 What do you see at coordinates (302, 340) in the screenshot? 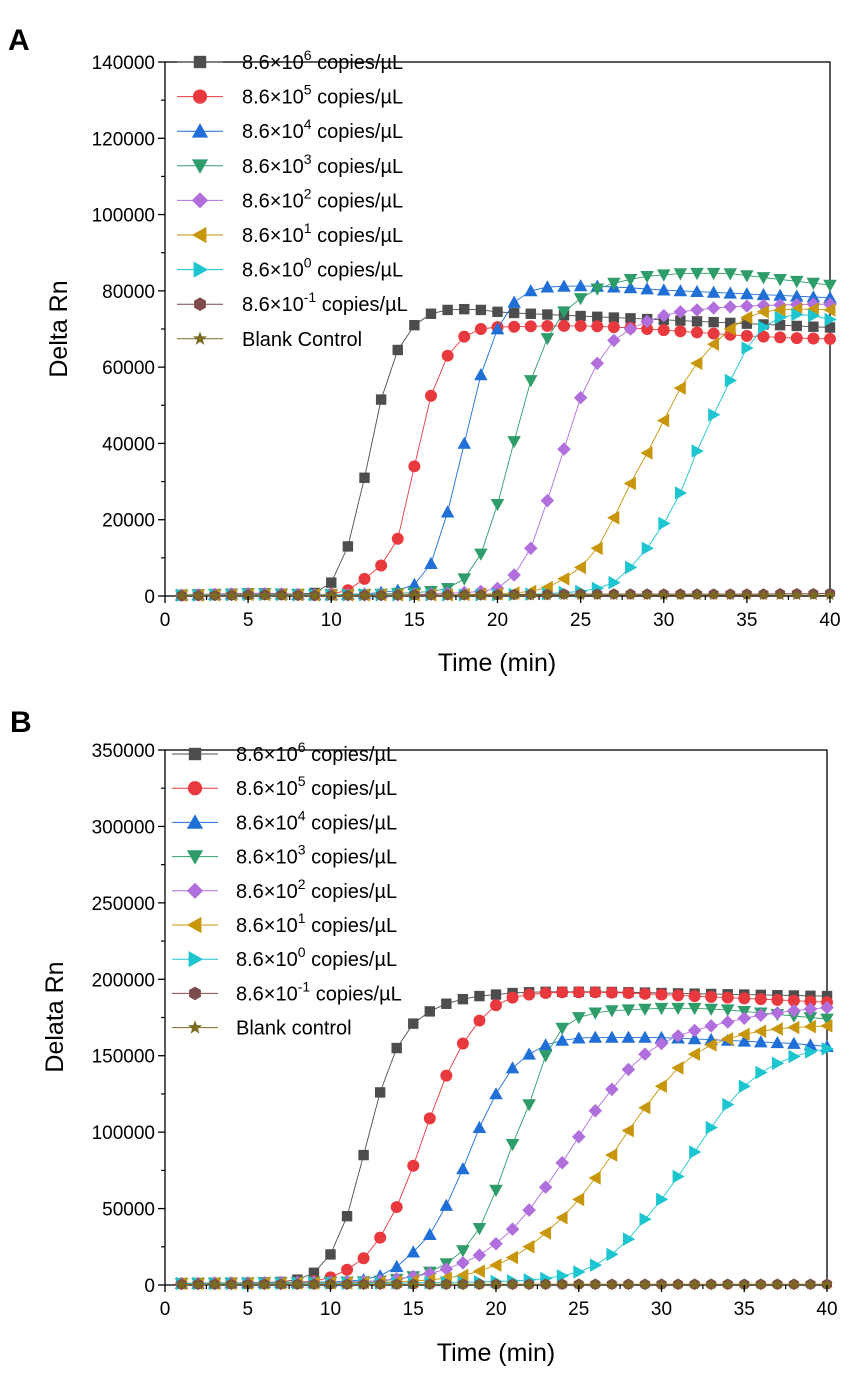
I see `legend-label: Blank Control` at bounding box center [302, 340].